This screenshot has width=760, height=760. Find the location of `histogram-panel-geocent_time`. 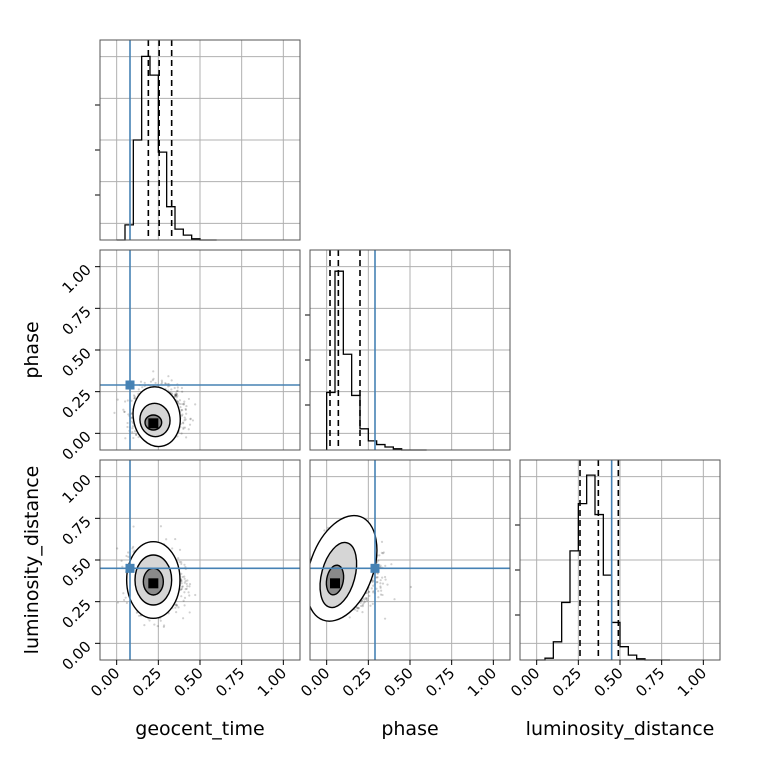

histogram-panel-geocent_time is located at coordinates (198, 140).